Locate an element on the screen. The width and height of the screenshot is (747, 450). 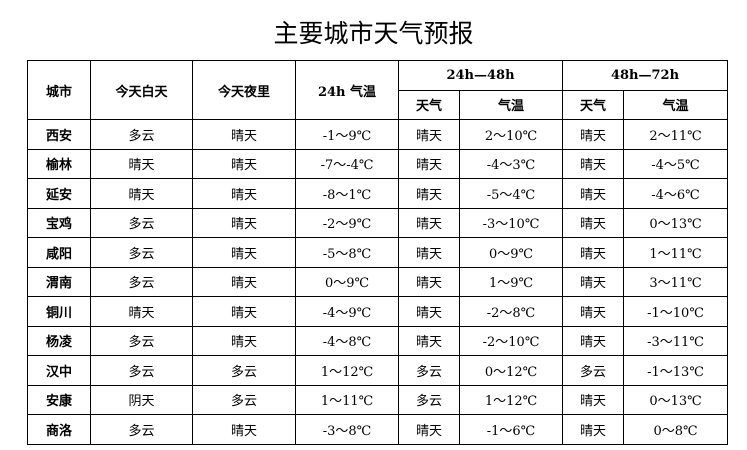
table-row: 渭南 多云 晴天 0～9℃ 晴天 1～9℃ 晴天 3～11℃ is located at coordinates (377, 281).